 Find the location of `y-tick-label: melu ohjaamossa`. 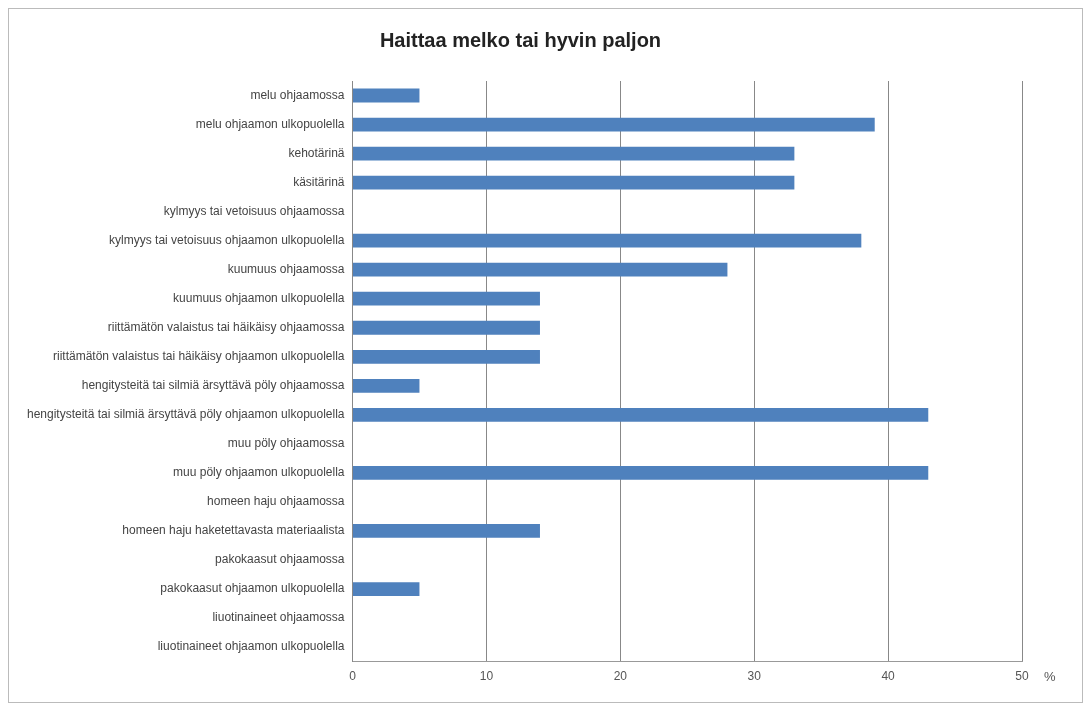

y-tick-label: melu ohjaamossa is located at coordinates (297, 94).